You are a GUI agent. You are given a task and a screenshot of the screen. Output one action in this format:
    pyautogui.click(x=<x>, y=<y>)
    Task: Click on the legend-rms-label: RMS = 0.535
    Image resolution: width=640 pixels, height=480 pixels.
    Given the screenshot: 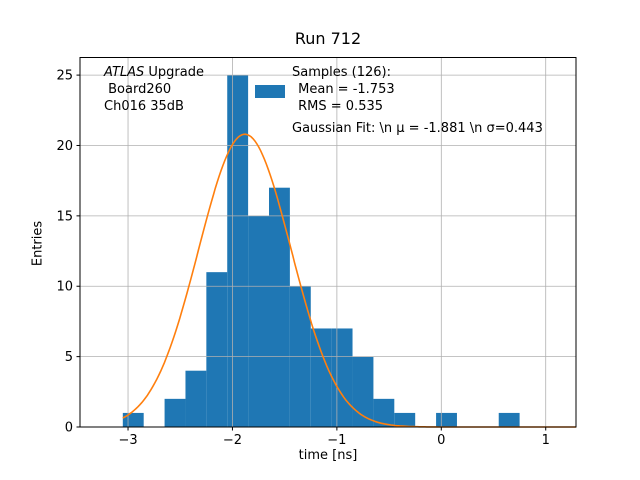 What is the action you would take?
    pyautogui.click(x=339, y=106)
    